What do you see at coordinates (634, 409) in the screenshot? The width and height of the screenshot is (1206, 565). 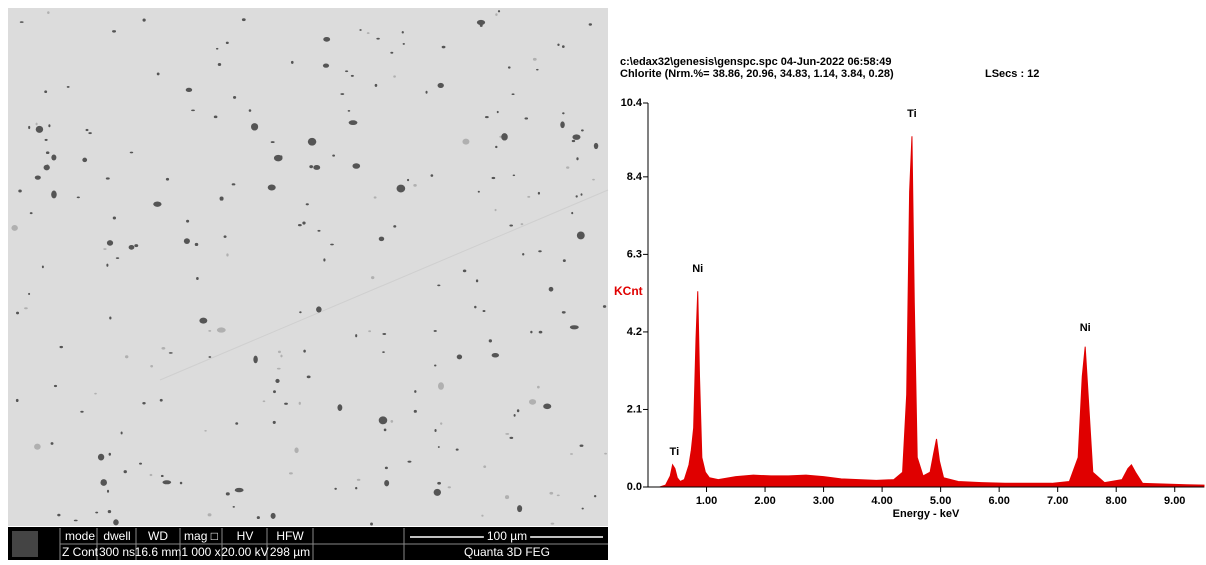 I see `y-tick-label: 2.1` at bounding box center [634, 409].